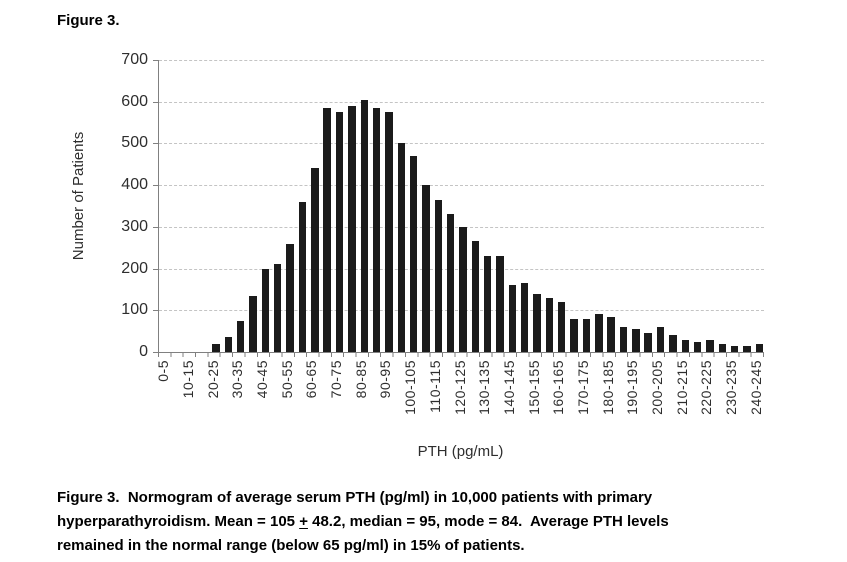  I want to click on x-tick-label-160-165: 160-165, so click(558, 387).